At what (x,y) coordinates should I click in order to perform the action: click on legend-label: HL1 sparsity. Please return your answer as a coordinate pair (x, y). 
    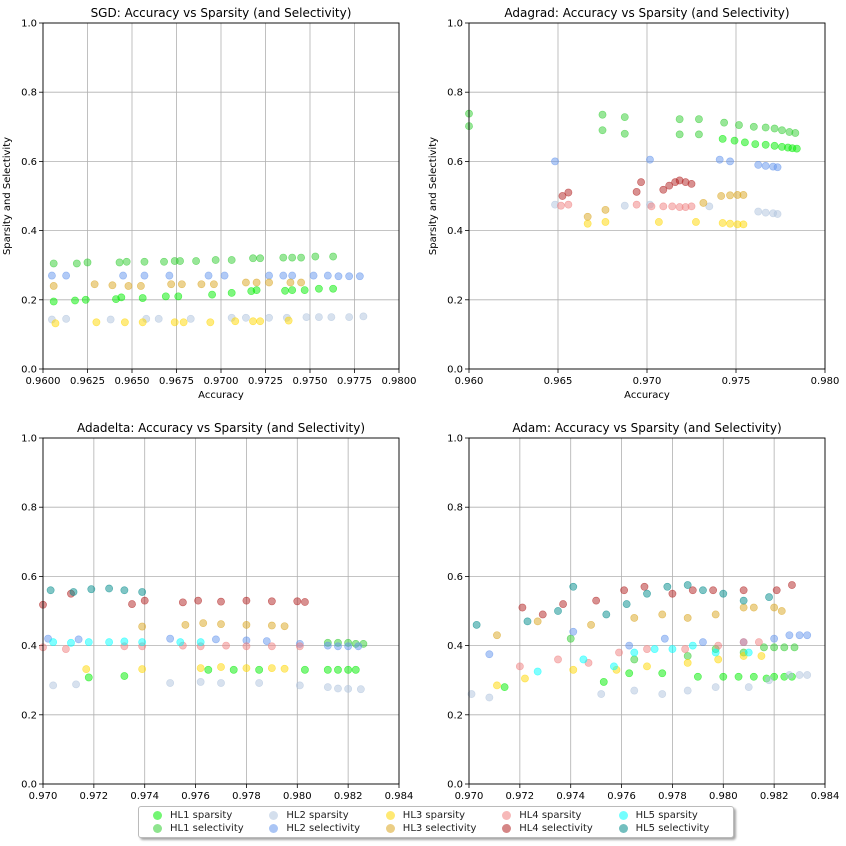
    Looking at the image, I should click on (201, 815).